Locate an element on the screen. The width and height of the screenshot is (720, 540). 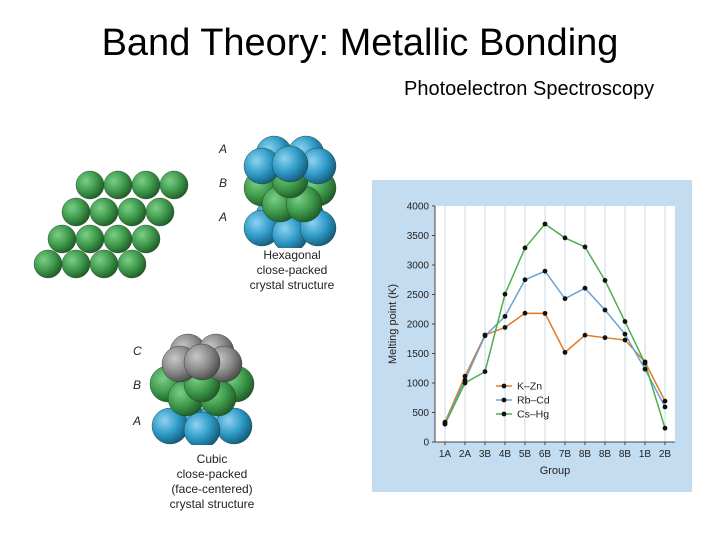
ccp-structure-illustration is located at coordinates (202, 389).